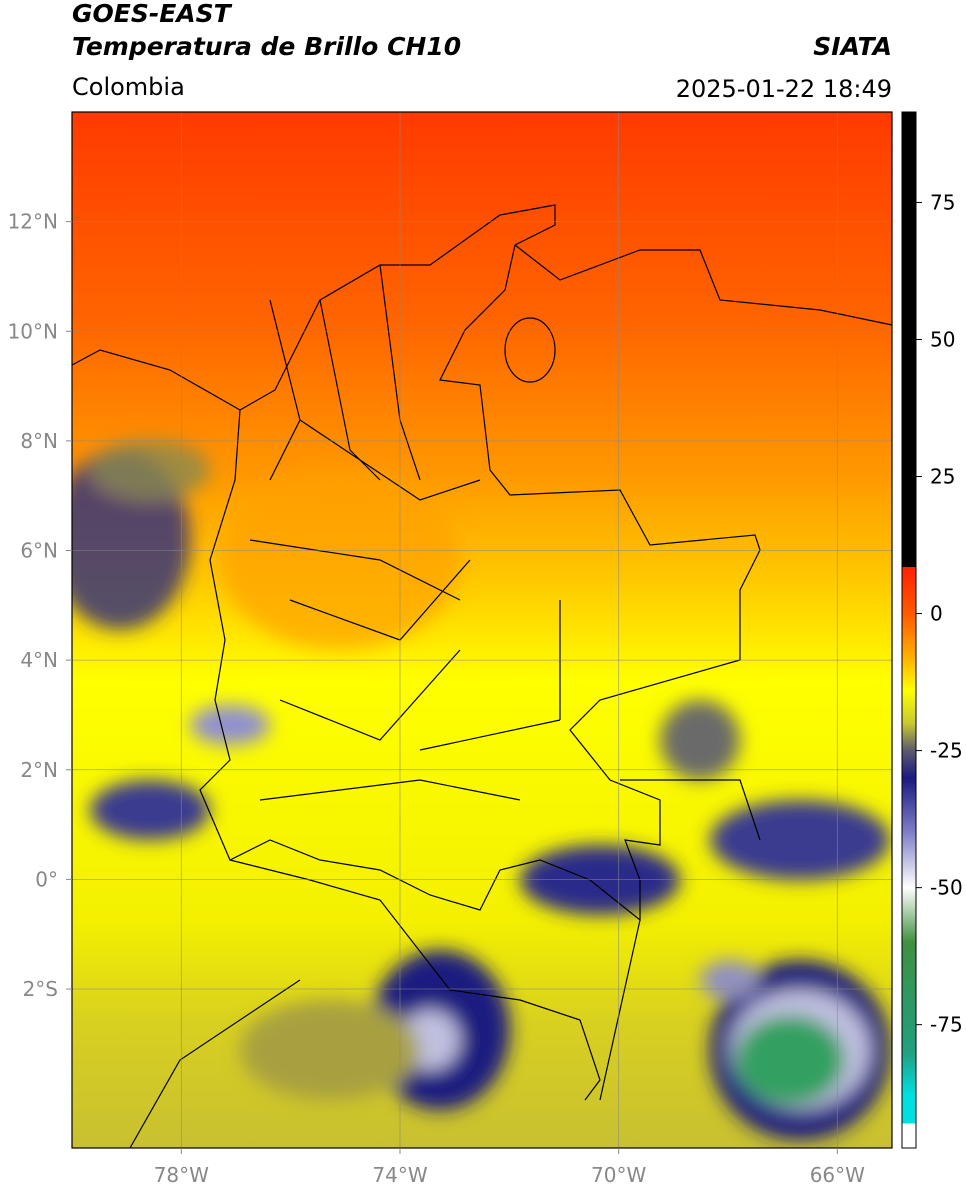 The height and width of the screenshot is (1190, 966). What do you see at coordinates (399, 1175) in the screenshot?
I see `lon-tick-label: 74°W` at bounding box center [399, 1175].